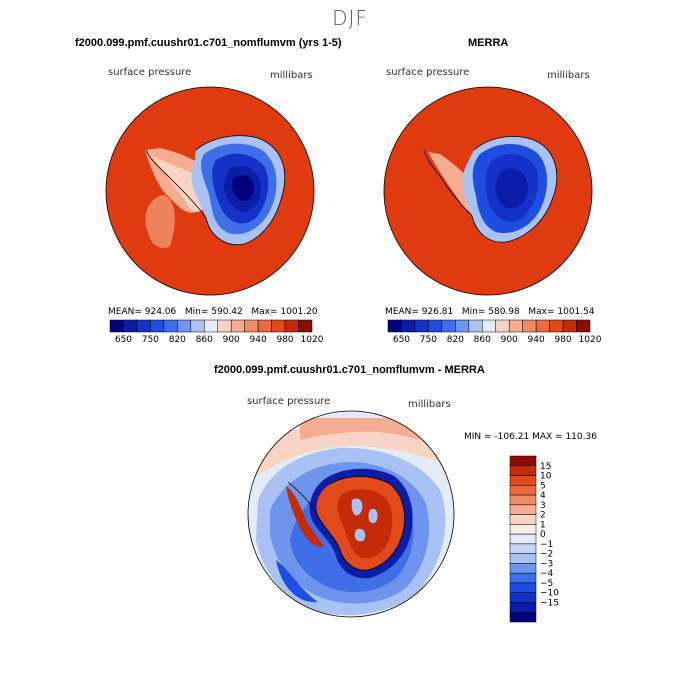  What do you see at coordinates (509, 340) in the screenshot?
I see `colorbar-2-tick-label: 900` at bounding box center [509, 340].